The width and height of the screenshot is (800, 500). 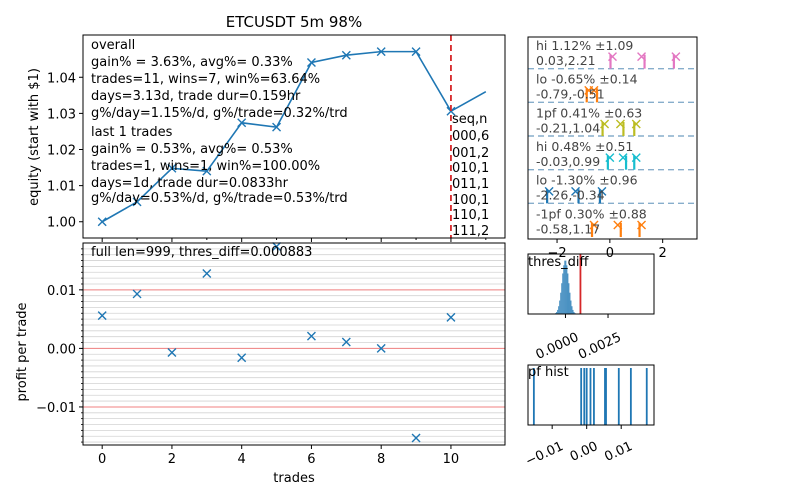 I want to click on profit-ylabel: profit per trade, so click(x=22, y=351).